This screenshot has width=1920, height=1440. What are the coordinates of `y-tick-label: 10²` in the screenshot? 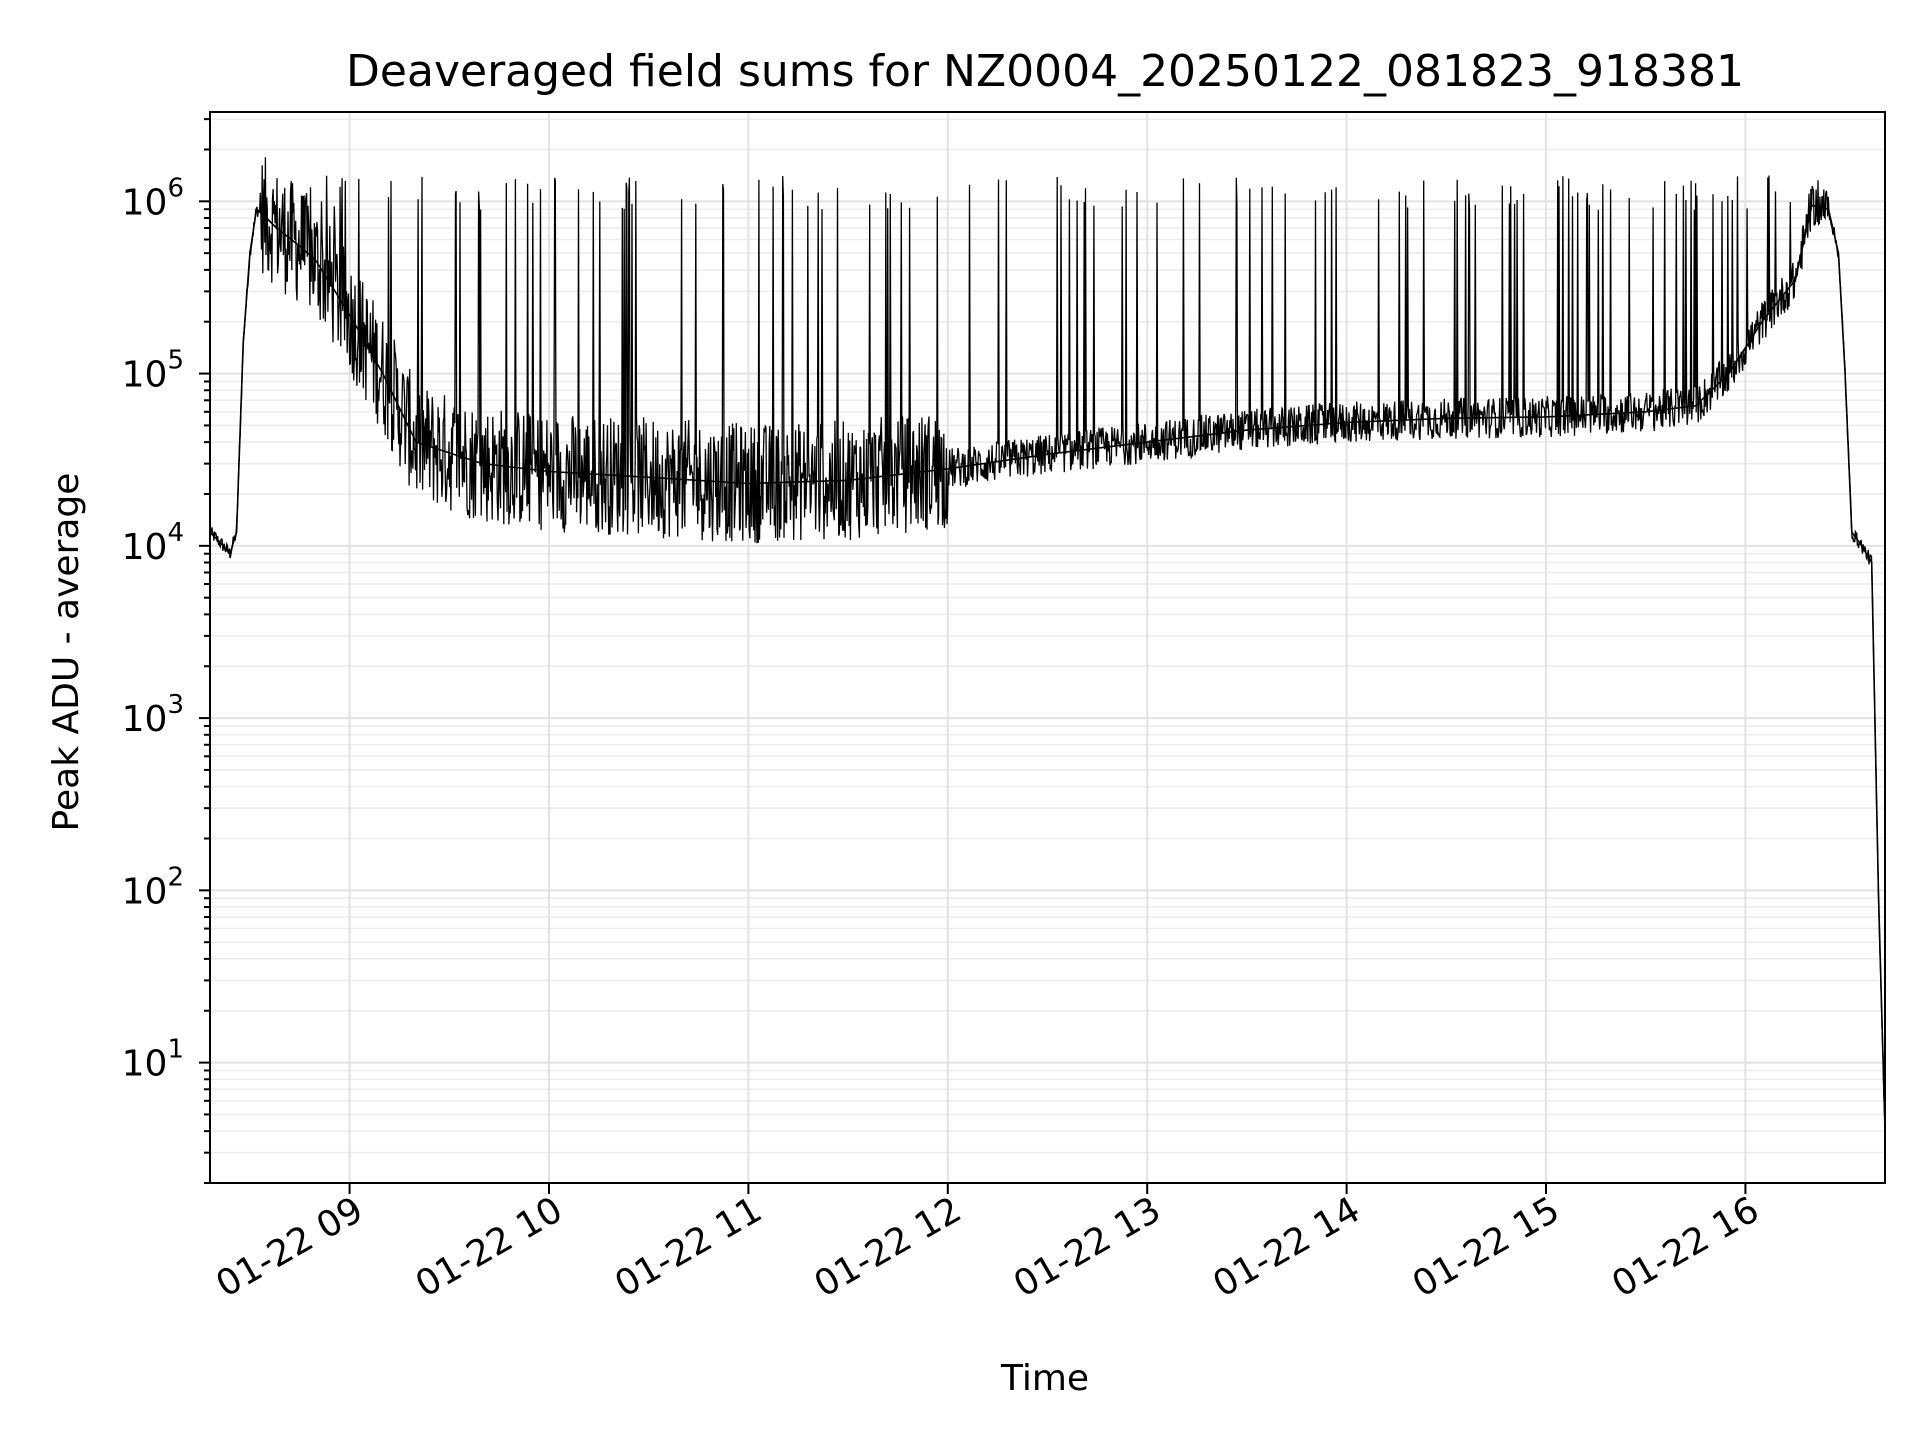 It's located at (153, 887).